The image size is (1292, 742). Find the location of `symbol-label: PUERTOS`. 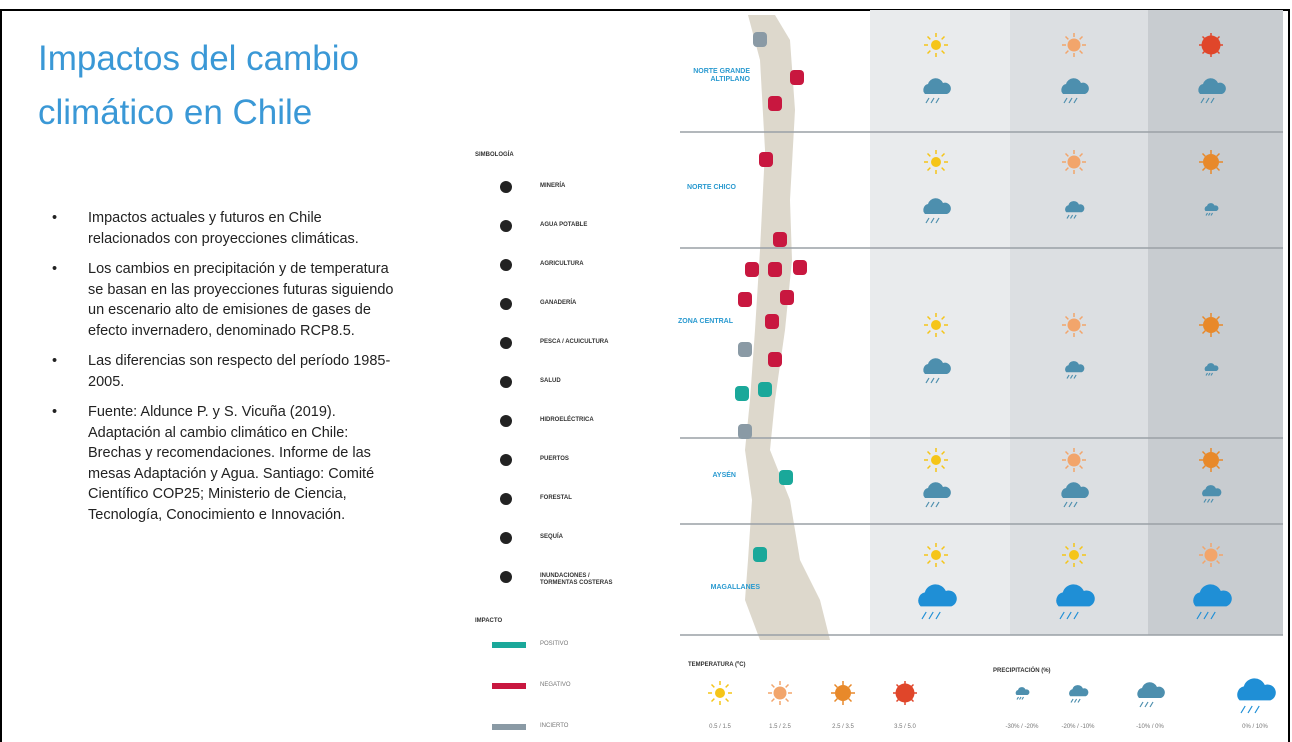

symbol-label: PUERTOS is located at coordinates (554, 459).